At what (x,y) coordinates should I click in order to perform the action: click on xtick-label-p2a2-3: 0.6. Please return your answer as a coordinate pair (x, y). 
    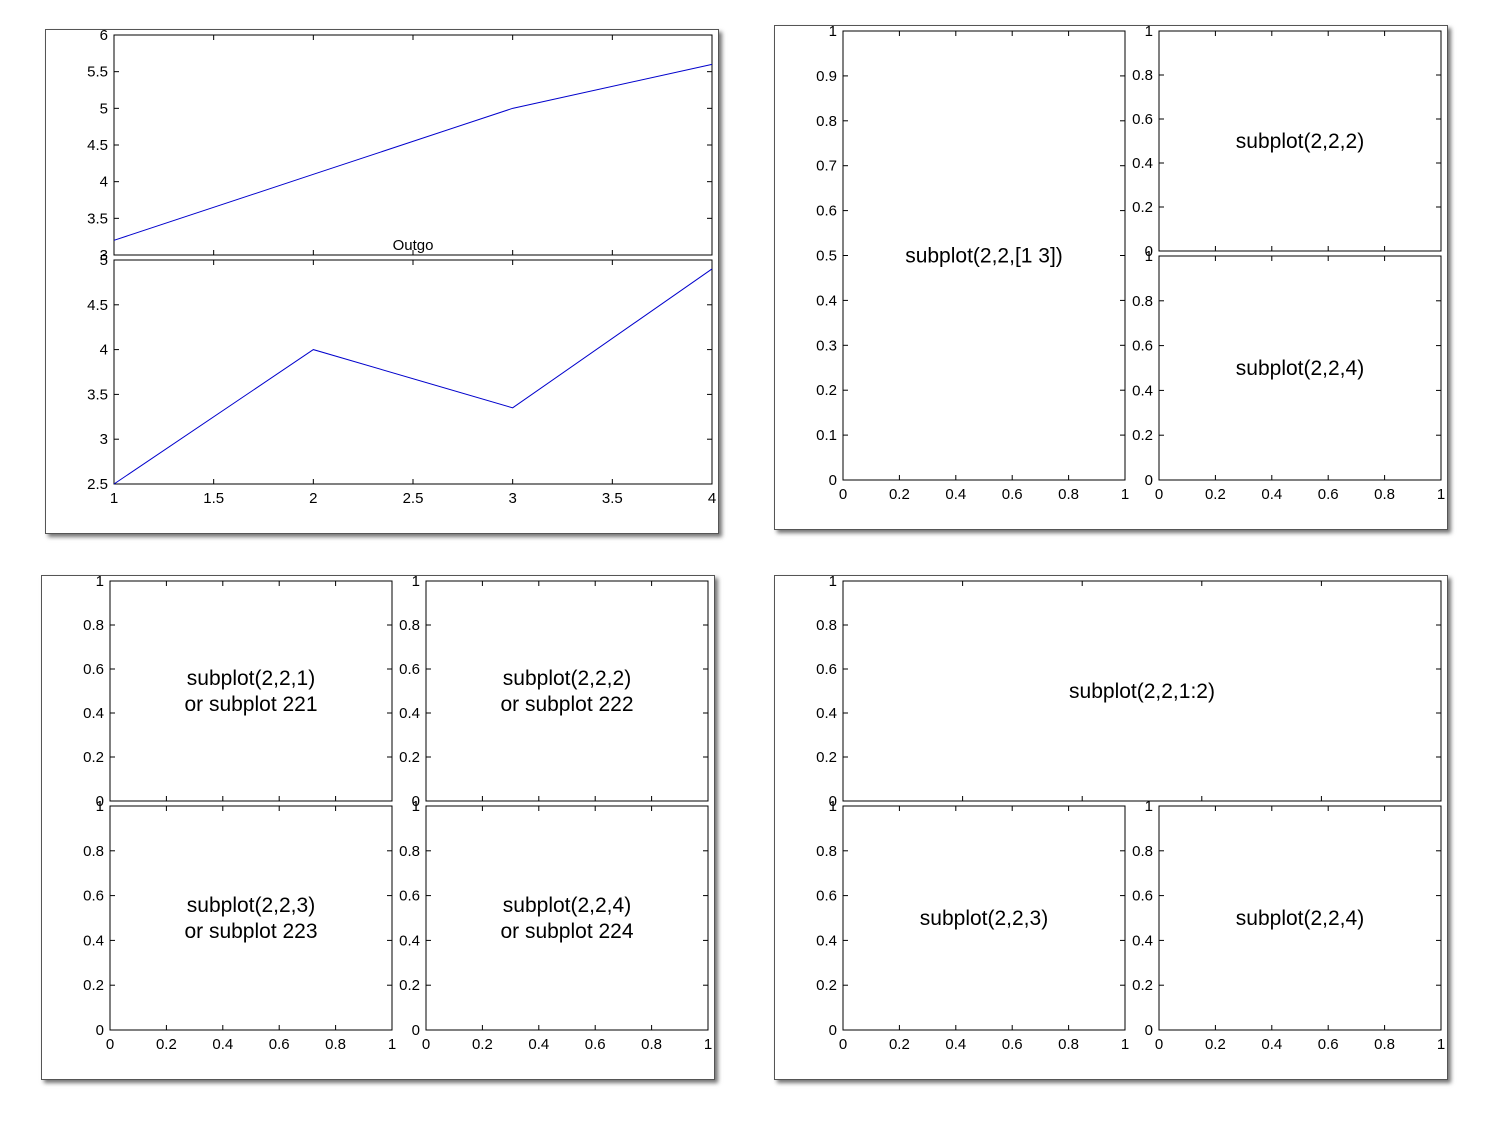
    Looking at the image, I should click on (279, 1044).